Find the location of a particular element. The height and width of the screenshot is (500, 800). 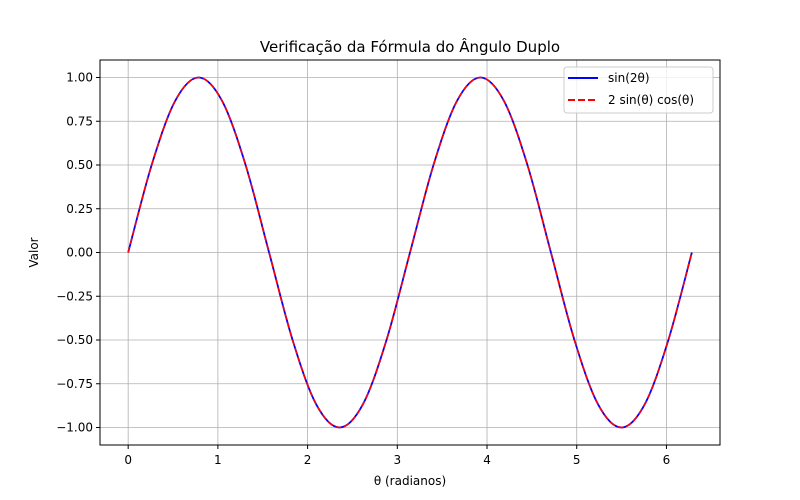

y-axis-ticks: −1.00 −0.75 −0.50 −0.25 0.00 0.25 0.50 0.75 1.00 is located at coordinates (78, 253).